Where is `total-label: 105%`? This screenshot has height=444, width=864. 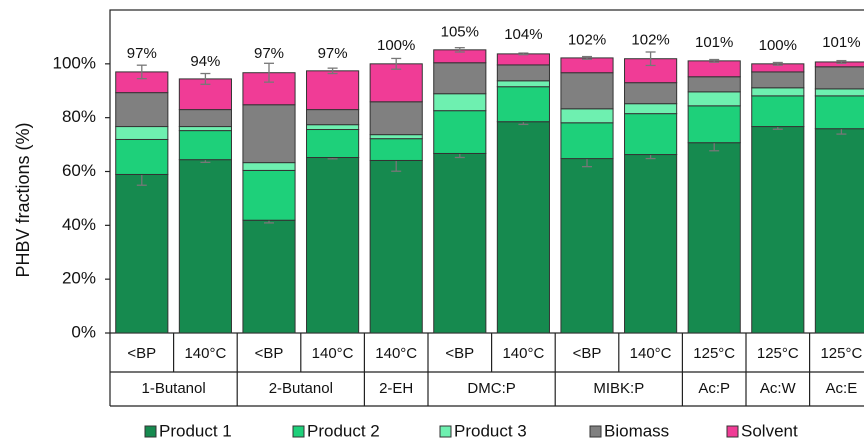 total-label: 105% is located at coordinates (460, 31).